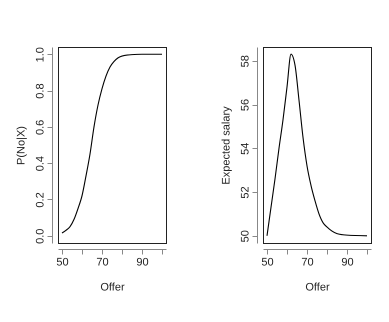  What do you see at coordinates (226, 145) in the screenshot?
I see `y-axis-title: Expected salary` at bounding box center [226, 145].